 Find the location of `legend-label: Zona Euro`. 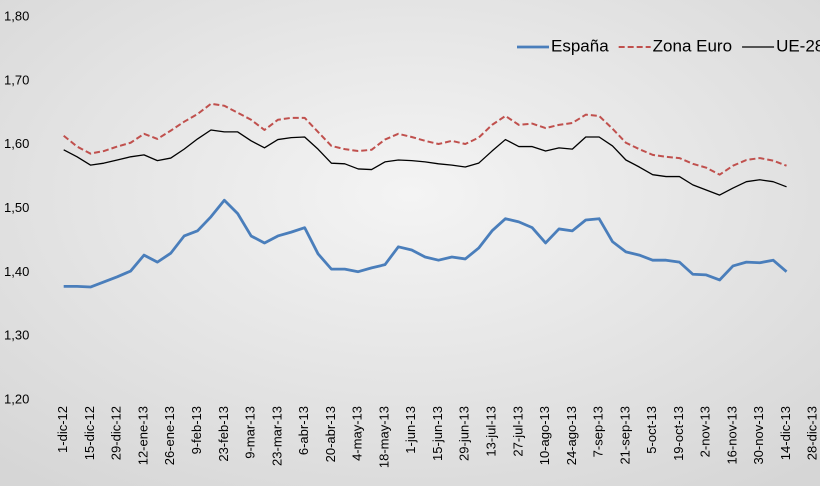

legend-label: Zona Euro is located at coordinates (692, 45).